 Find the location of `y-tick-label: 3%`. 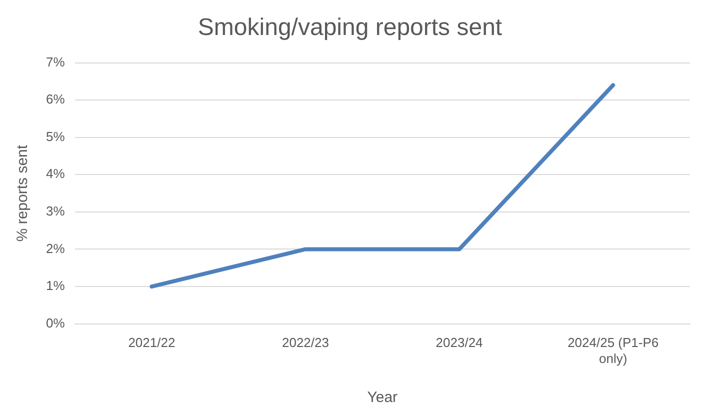

y-tick-label: 3% is located at coordinates (56, 211).